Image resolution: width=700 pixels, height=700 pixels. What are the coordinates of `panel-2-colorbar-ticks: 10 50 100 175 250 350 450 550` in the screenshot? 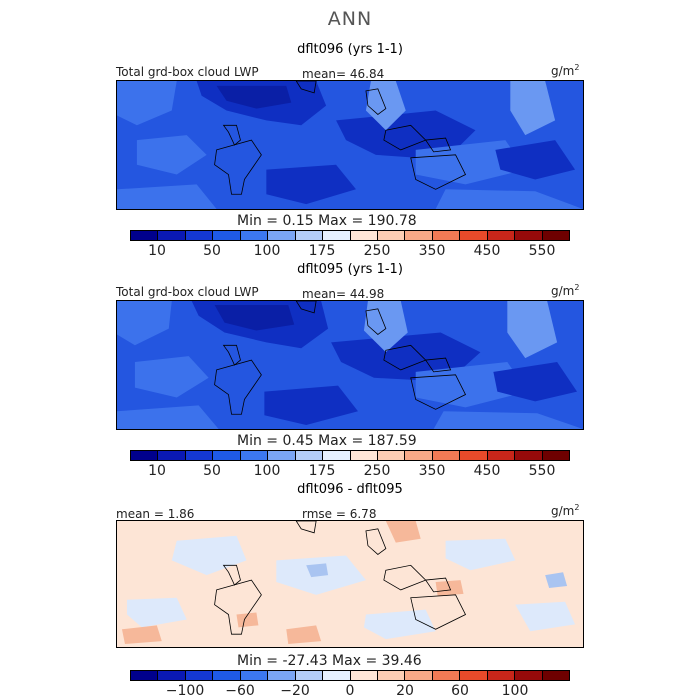 It's located at (350, 472).